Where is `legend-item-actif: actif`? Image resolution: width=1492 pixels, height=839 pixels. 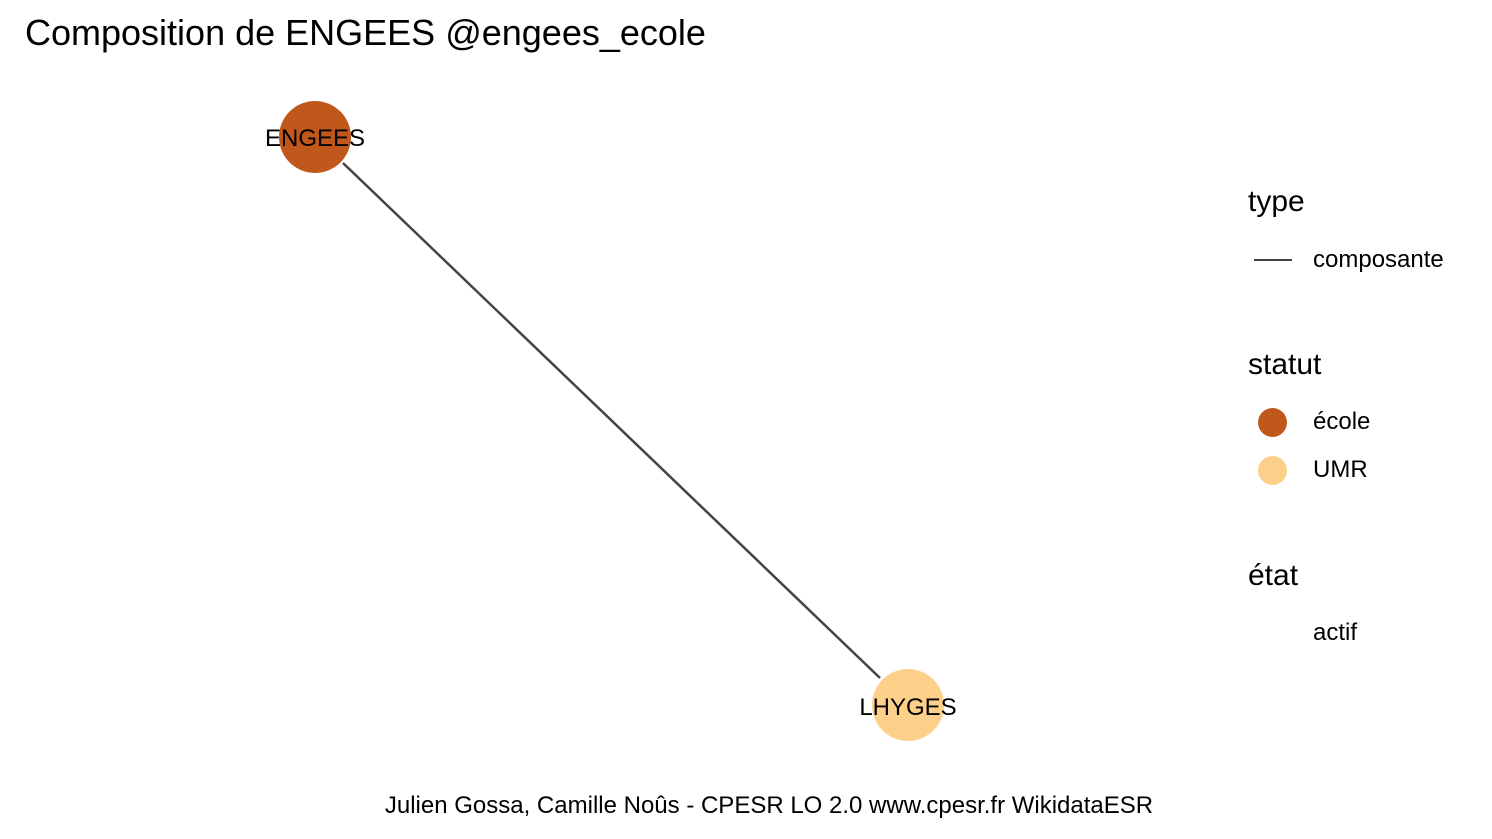 legend-item-actif: actif is located at coordinates (1368, 633).